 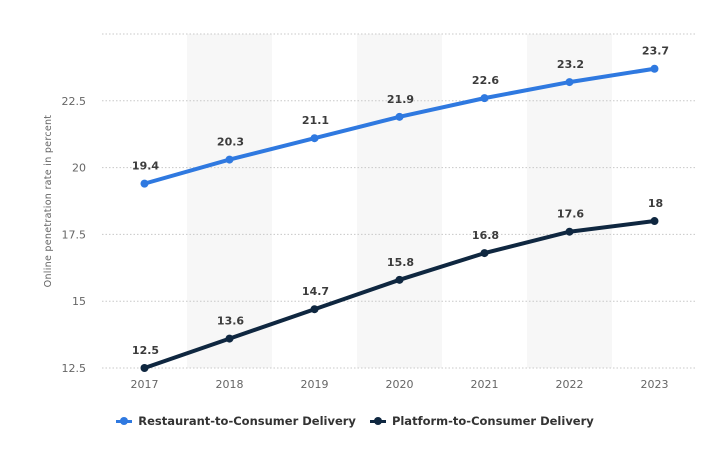 I want to click on legend-label: Restaurant-to-Consumer Delivery, so click(x=247, y=421).